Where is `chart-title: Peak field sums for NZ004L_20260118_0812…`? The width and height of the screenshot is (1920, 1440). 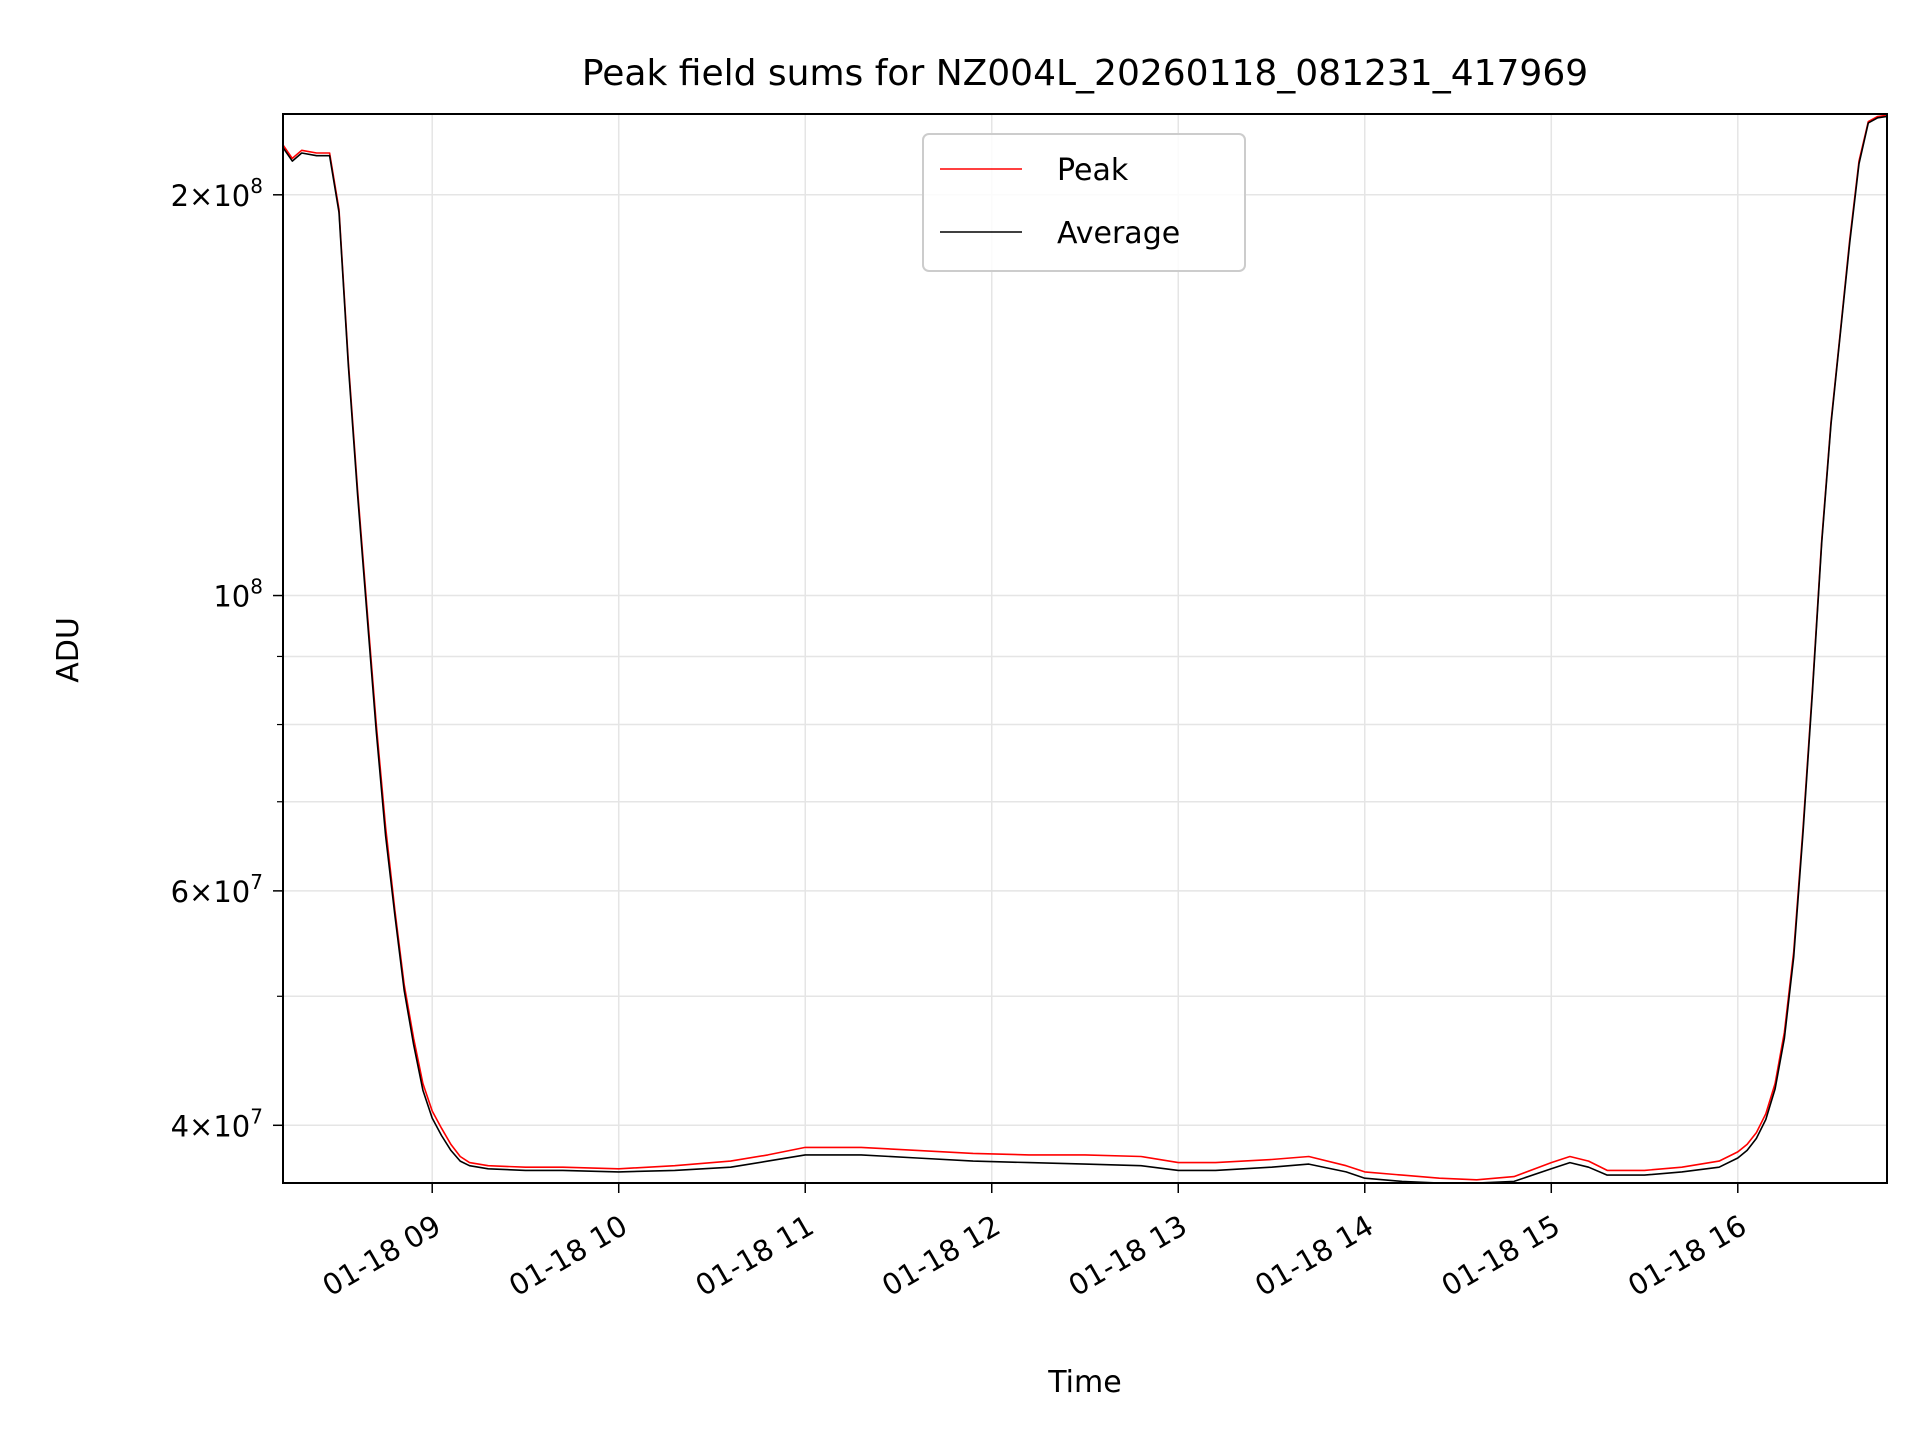 chart-title: Peak field sums for NZ004L_20260118_0812… is located at coordinates (1085, 73).